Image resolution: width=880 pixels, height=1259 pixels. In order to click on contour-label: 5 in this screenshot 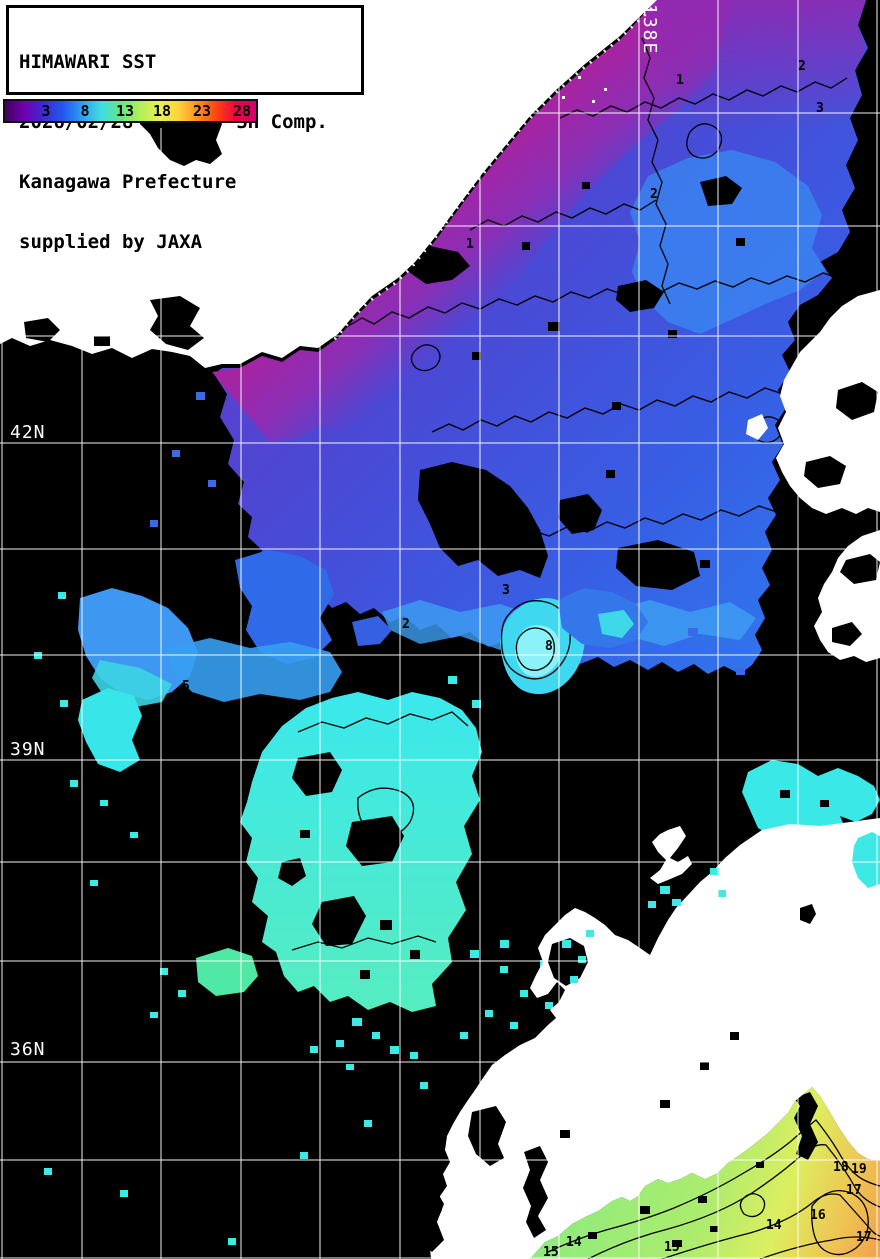, I will do `click(186, 686)`.